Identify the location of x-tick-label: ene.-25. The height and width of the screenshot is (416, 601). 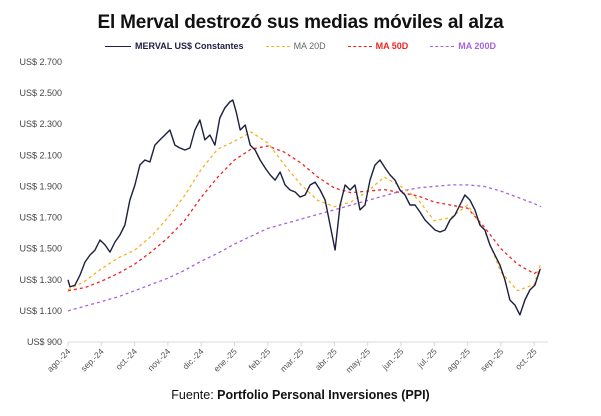
(225, 360).